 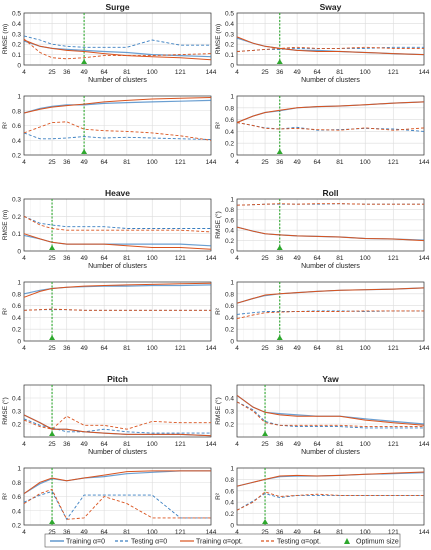 I want to click on legend-item: Training α=0, so click(x=77, y=542).